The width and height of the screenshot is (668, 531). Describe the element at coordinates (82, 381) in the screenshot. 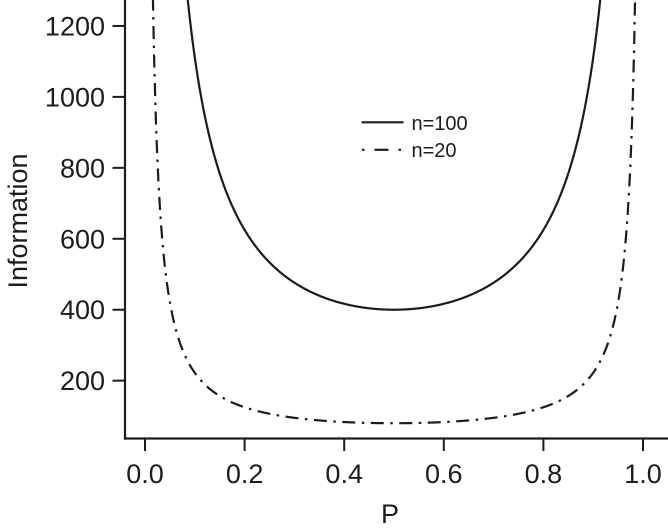

I see `y-tick-label: 200` at that location.